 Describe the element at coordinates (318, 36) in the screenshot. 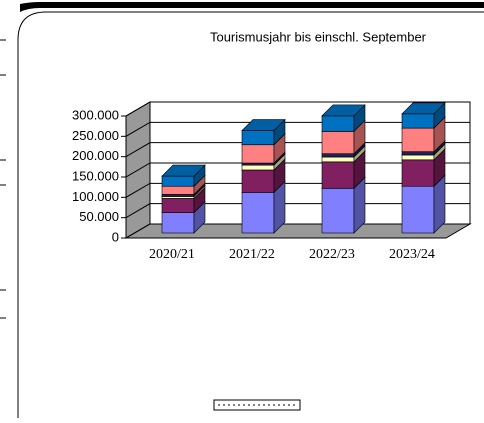

I see `chart-title: Tourismusjahr bis einschl. September` at that location.